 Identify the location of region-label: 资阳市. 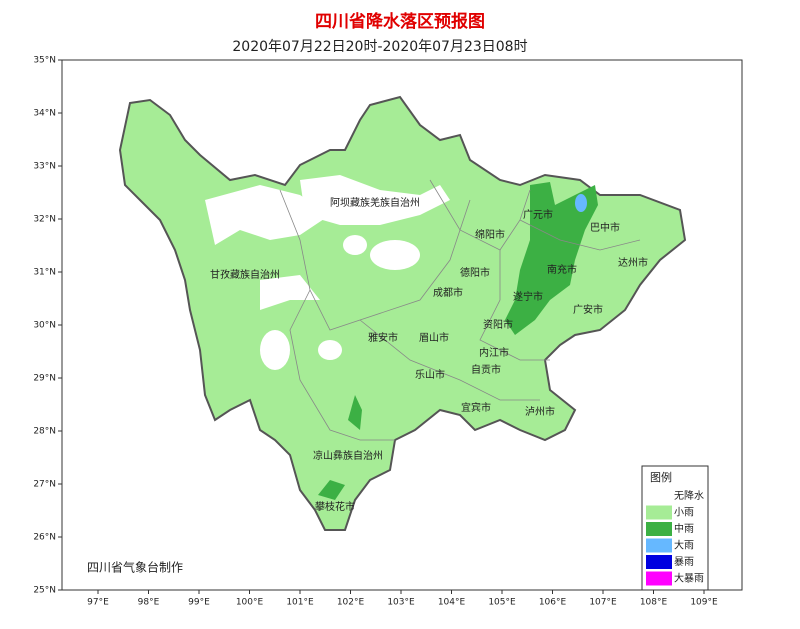
(498, 324).